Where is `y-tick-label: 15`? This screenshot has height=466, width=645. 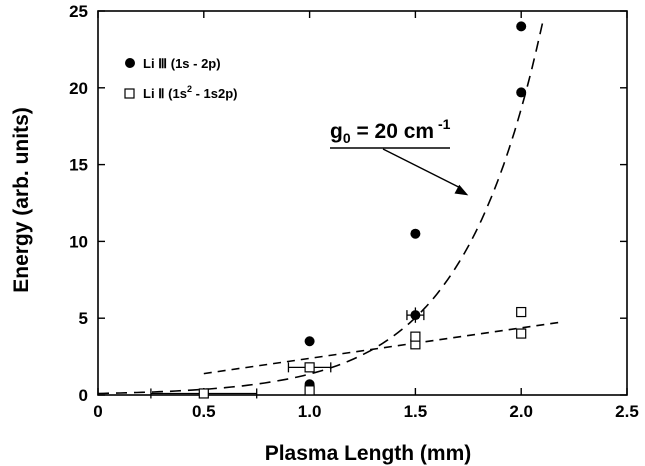
y-tick-label: 15 is located at coordinates (78, 165).